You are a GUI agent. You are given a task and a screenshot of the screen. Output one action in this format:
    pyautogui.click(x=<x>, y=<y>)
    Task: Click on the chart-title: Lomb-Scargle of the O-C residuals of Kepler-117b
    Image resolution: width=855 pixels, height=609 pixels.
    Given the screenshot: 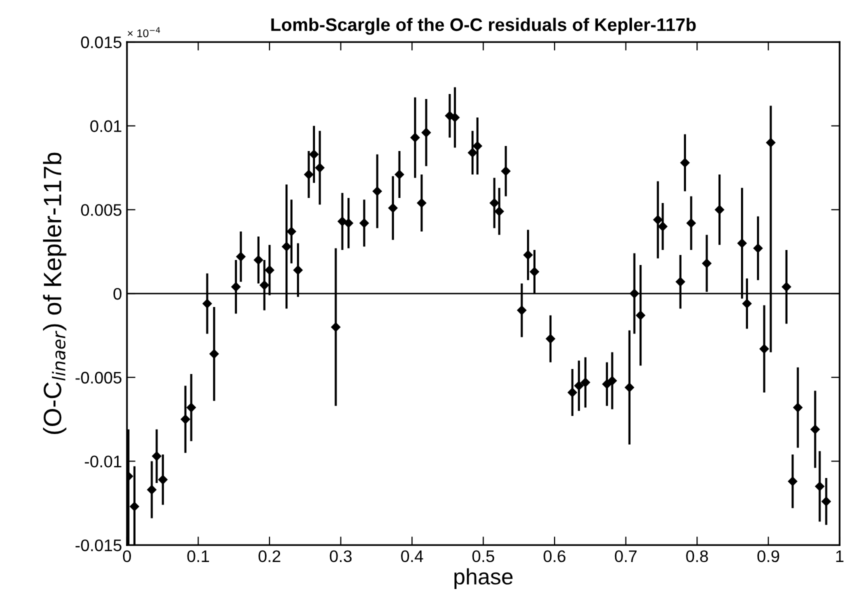 What is the action you would take?
    pyautogui.click(x=483, y=26)
    